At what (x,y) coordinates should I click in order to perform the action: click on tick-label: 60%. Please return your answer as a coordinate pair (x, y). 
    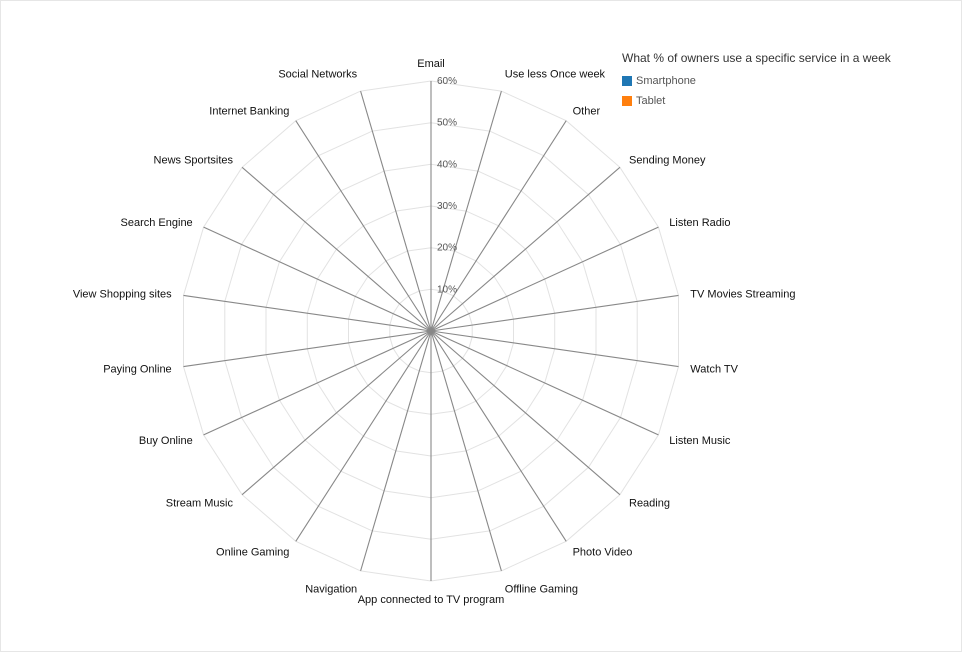
    Looking at the image, I should click on (447, 81).